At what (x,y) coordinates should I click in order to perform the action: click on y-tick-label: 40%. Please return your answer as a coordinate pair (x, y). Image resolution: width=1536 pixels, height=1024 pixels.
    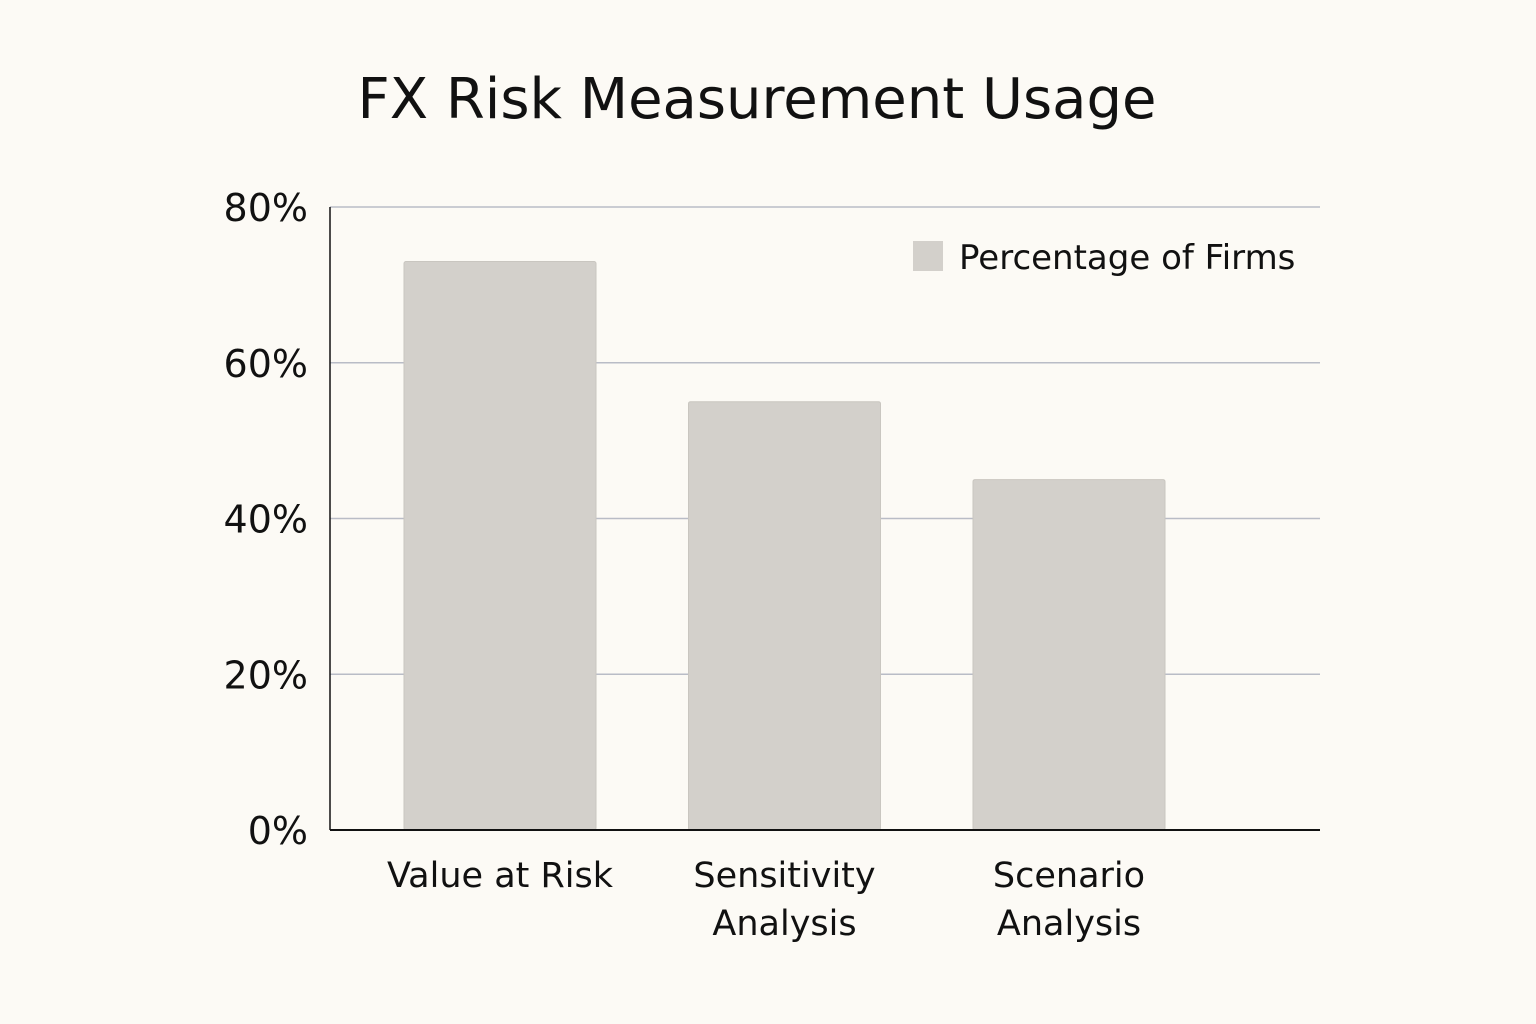
    Looking at the image, I should click on (266, 520).